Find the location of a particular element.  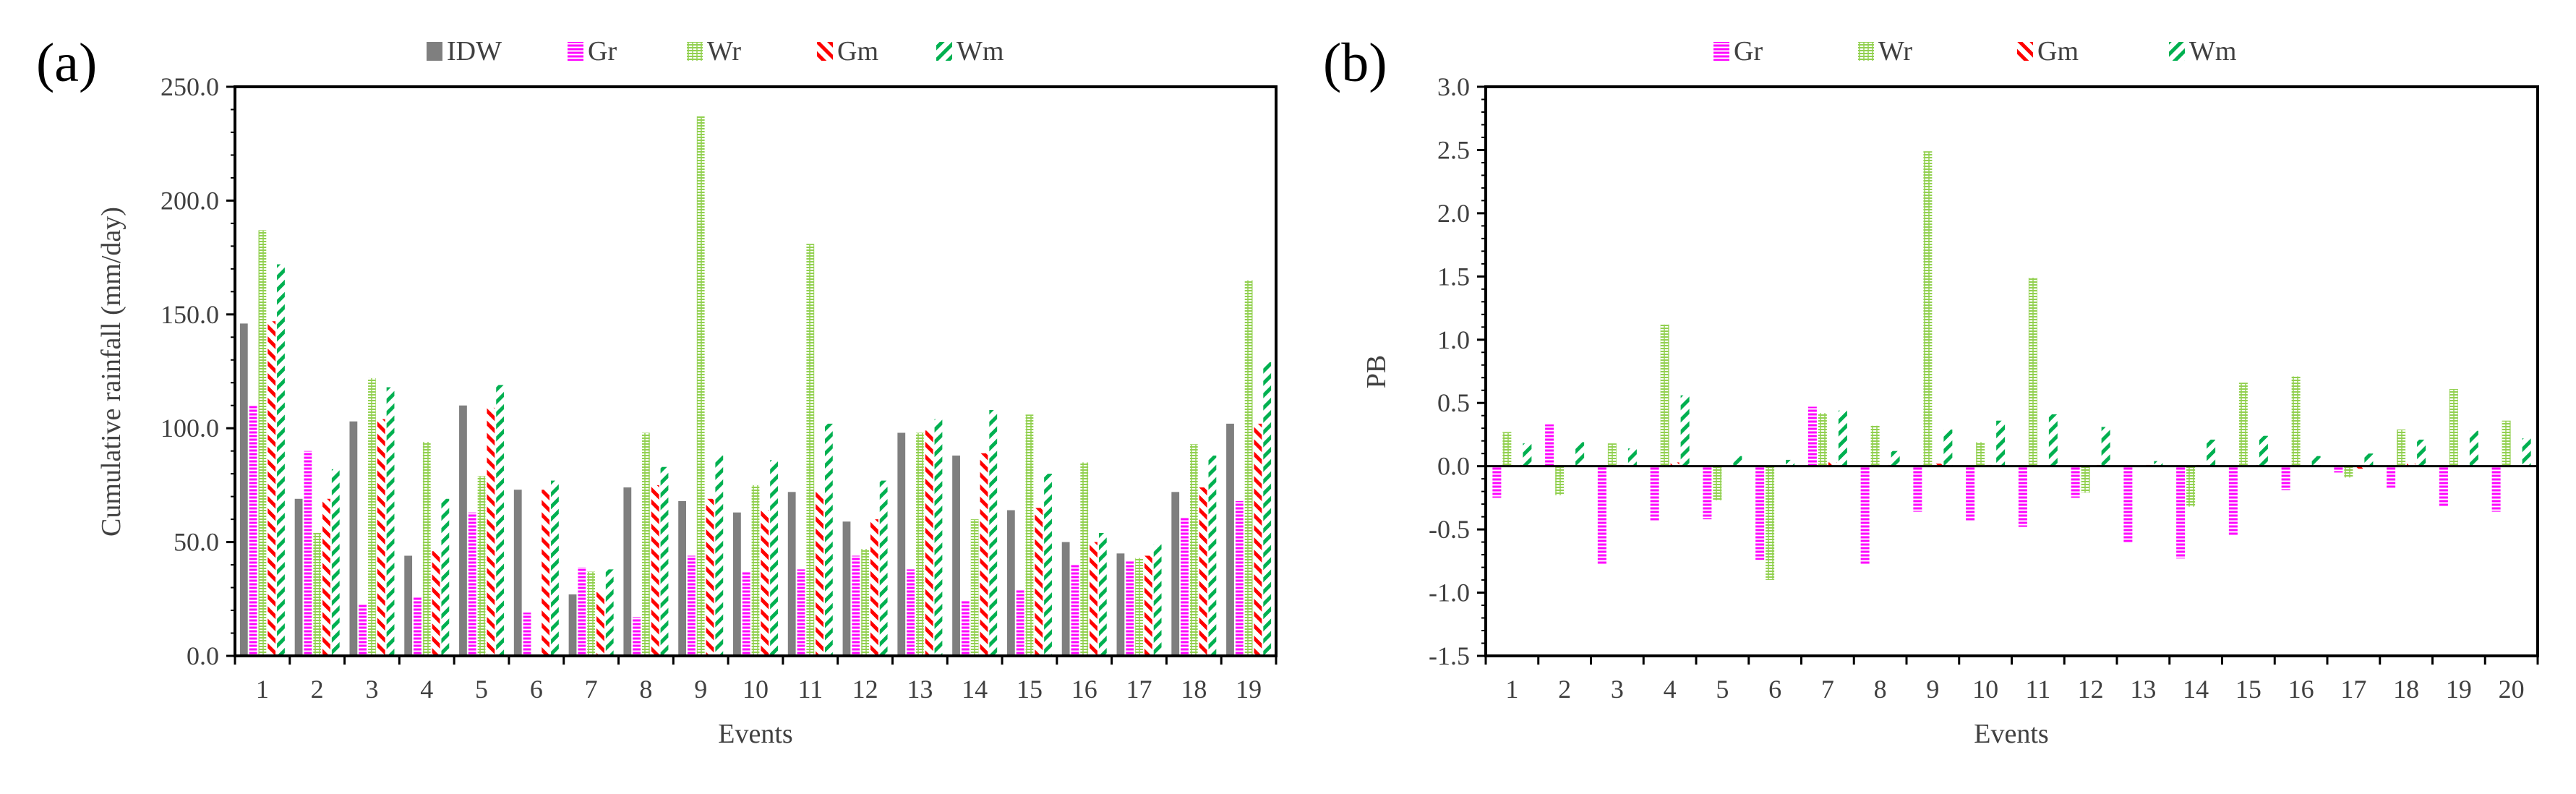

x-axis-b: 1 2 3 4 5 6 7 8 9 10 11 12 13 14 15 16 17 18 19 20 is located at coordinates (2012, 680).